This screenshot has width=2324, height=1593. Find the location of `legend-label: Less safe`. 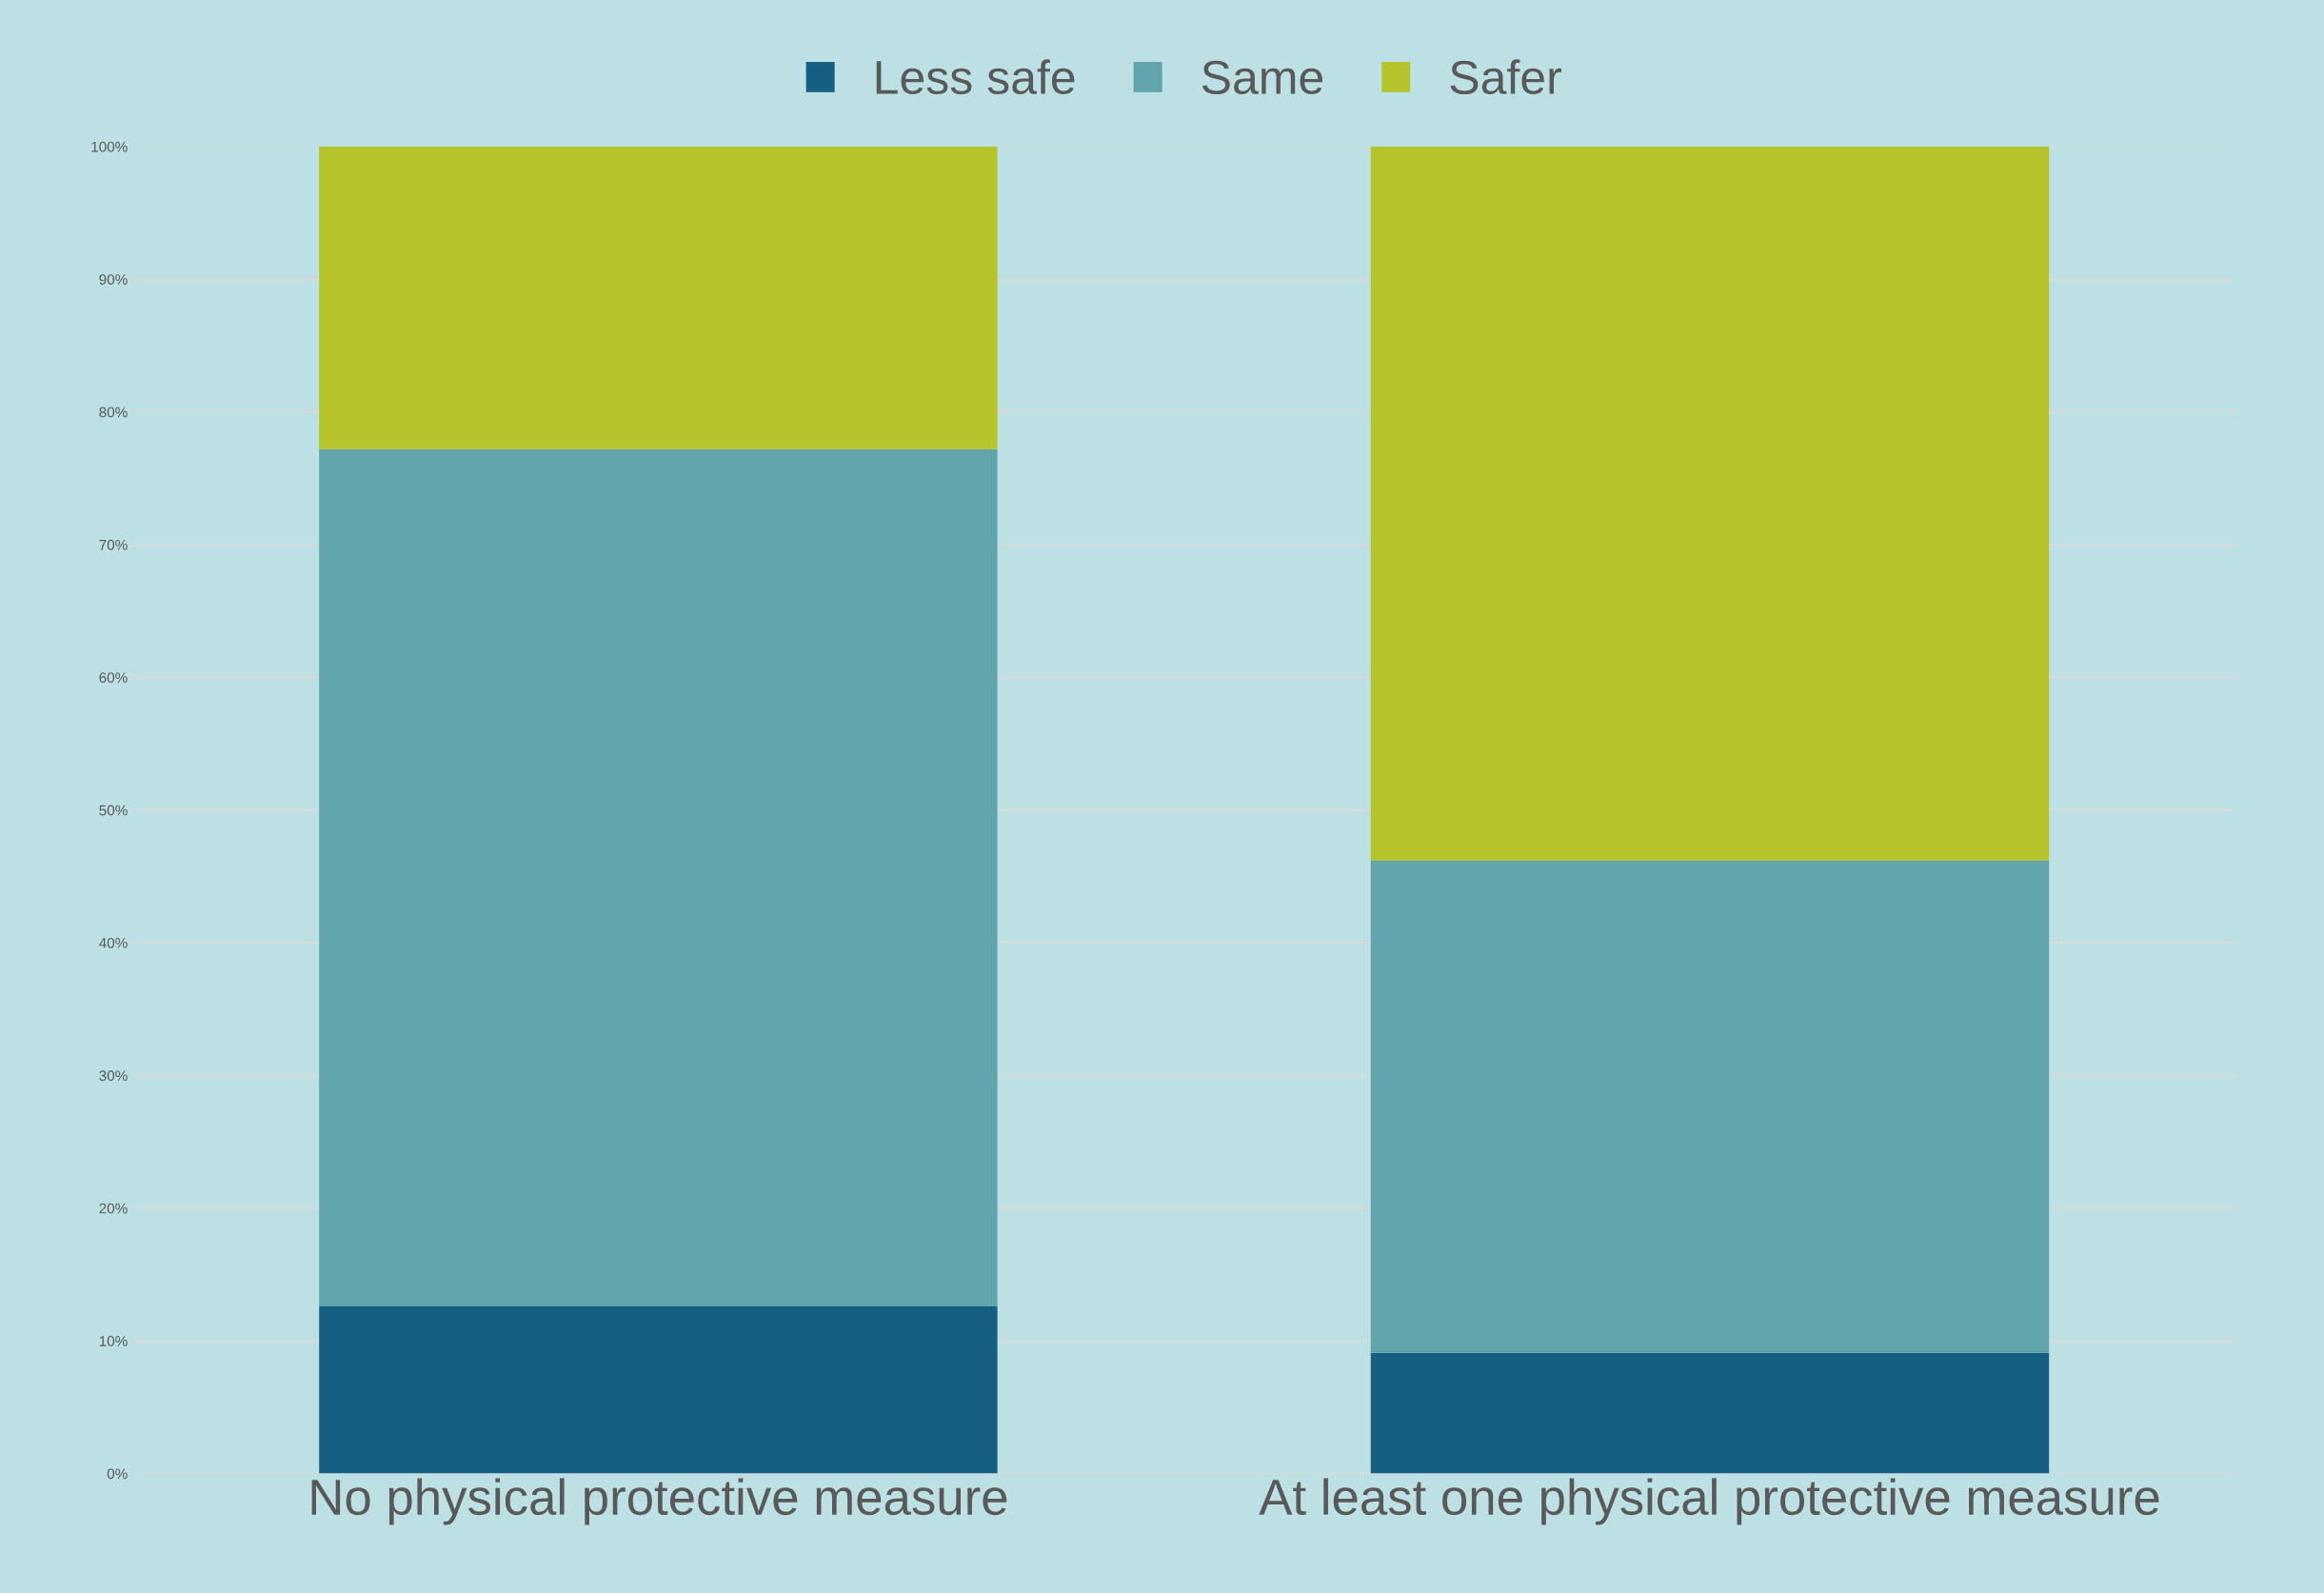

legend-label: Less safe is located at coordinates (976, 77).